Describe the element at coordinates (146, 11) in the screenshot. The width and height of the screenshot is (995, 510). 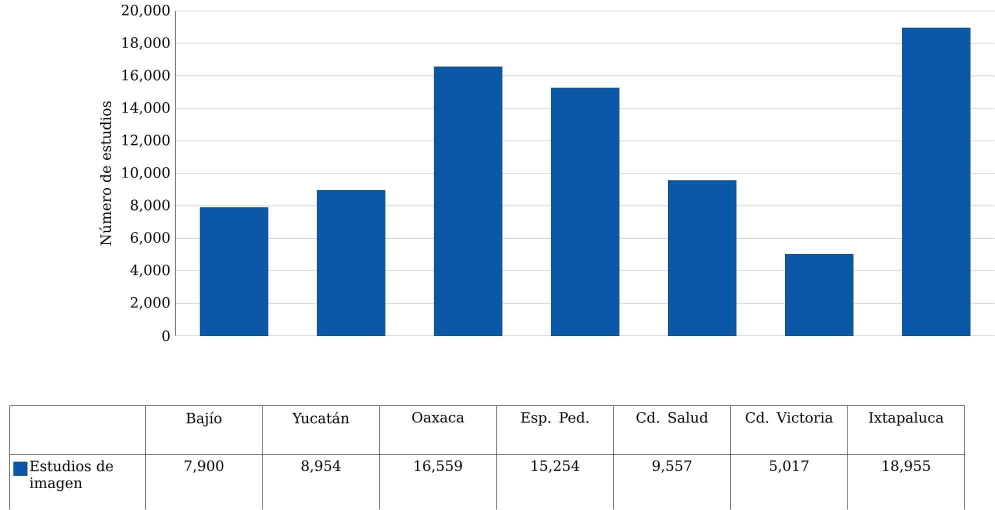
I see `y-tick-label: 20,000` at that location.